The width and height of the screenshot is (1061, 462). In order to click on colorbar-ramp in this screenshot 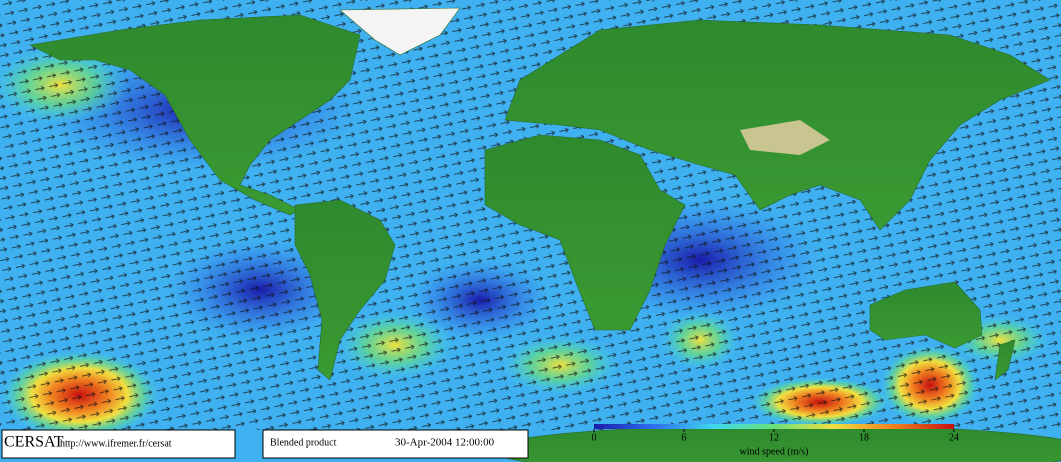, I will do `click(774, 426)`.